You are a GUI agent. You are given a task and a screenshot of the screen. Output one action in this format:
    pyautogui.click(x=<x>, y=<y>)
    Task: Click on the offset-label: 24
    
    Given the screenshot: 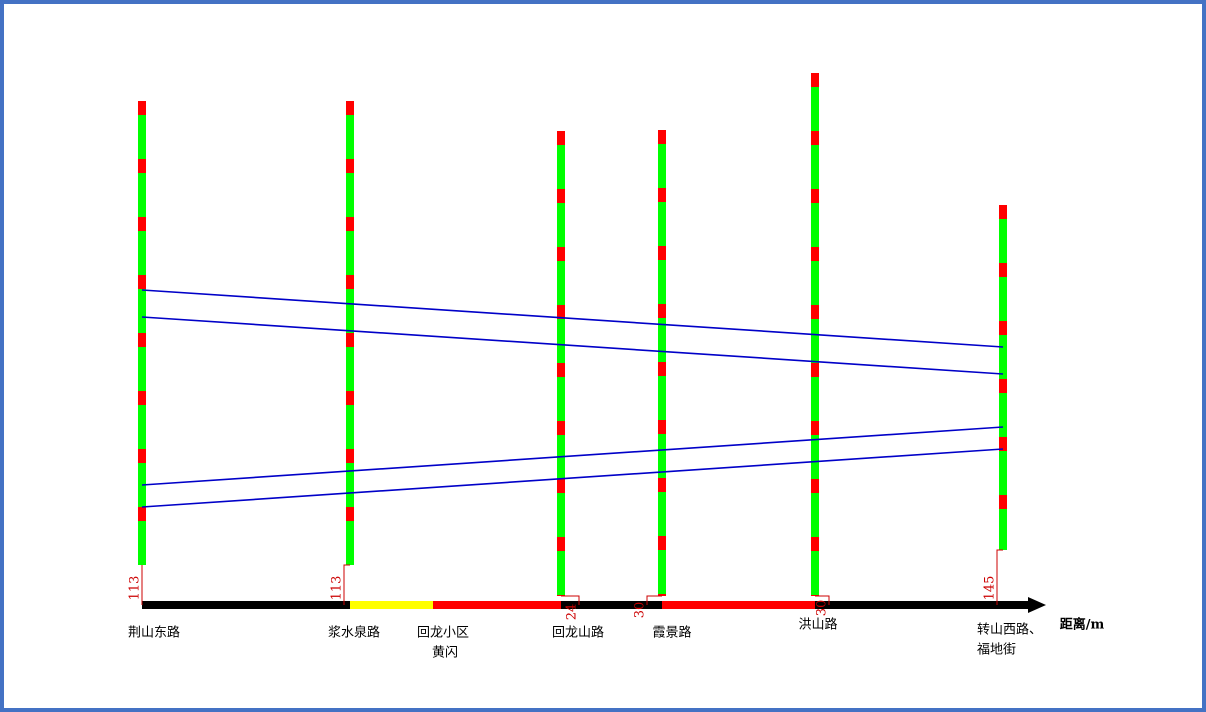 What is the action you would take?
    pyautogui.click(x=572, y=612)
    